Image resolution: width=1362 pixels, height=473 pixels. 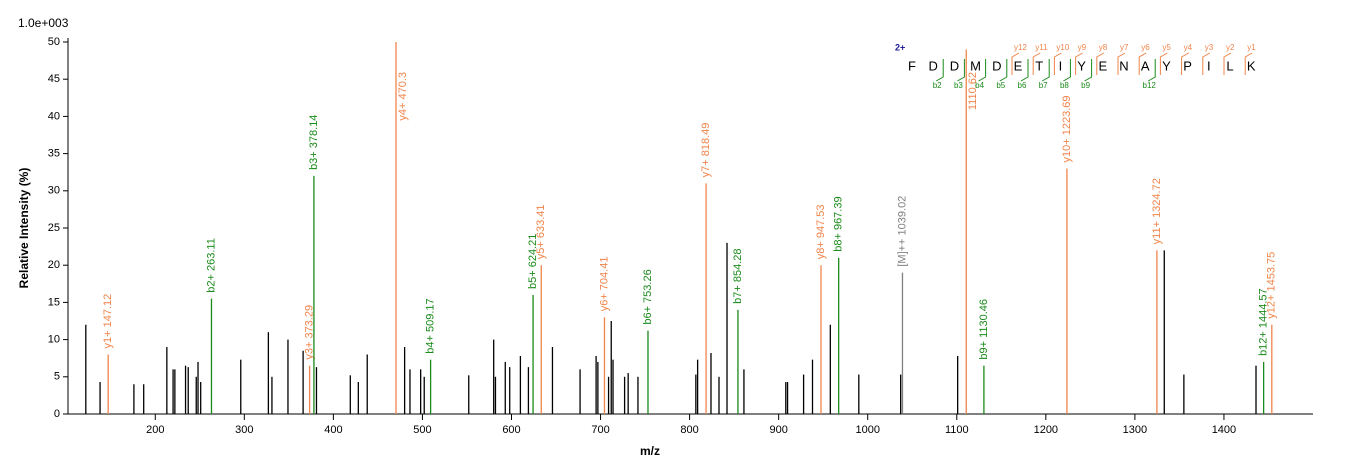 What do you see at coordinates (54, 42) in the screenshot?
I see `y-tick-label: 50` at bounding box center [54, 42].